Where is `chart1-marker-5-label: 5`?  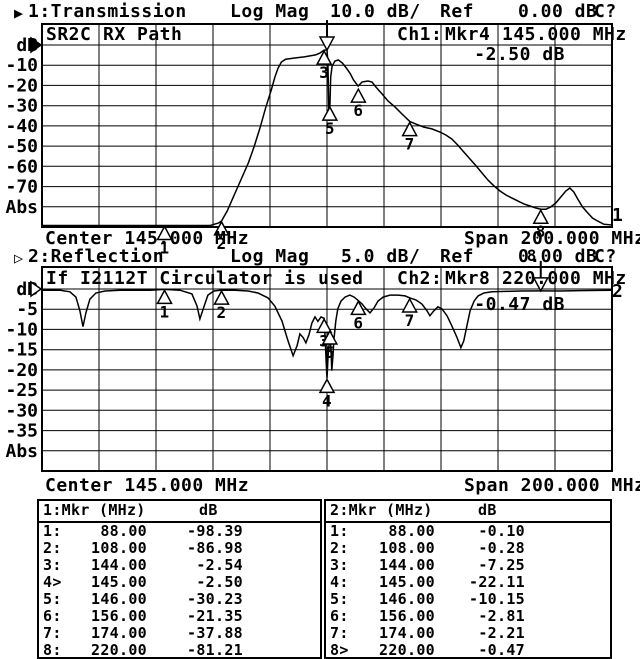
chart1-marker-5-label: 5 is located at coordinates (330, 128).